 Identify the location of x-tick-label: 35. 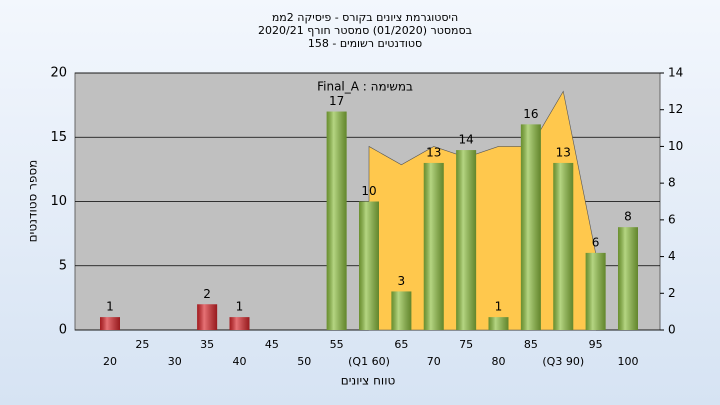
(207, 344).